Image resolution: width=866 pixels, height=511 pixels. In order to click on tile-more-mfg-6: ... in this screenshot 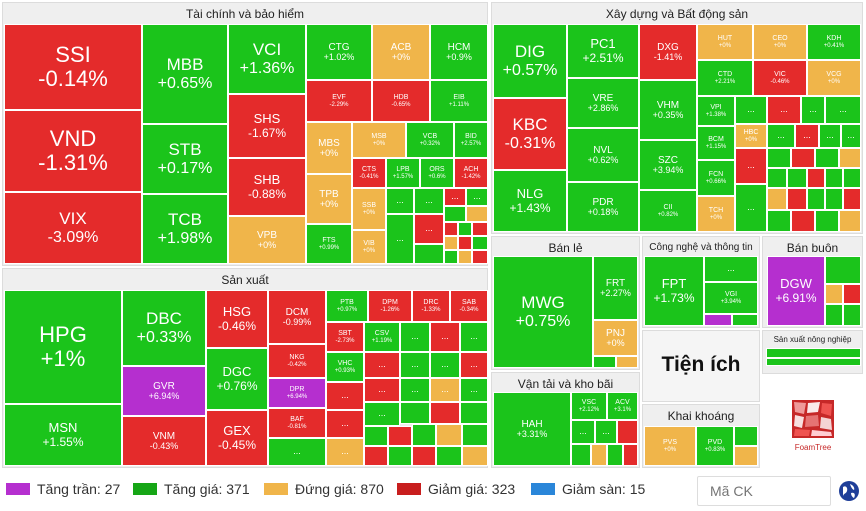, I will do `click(415, 365)`.